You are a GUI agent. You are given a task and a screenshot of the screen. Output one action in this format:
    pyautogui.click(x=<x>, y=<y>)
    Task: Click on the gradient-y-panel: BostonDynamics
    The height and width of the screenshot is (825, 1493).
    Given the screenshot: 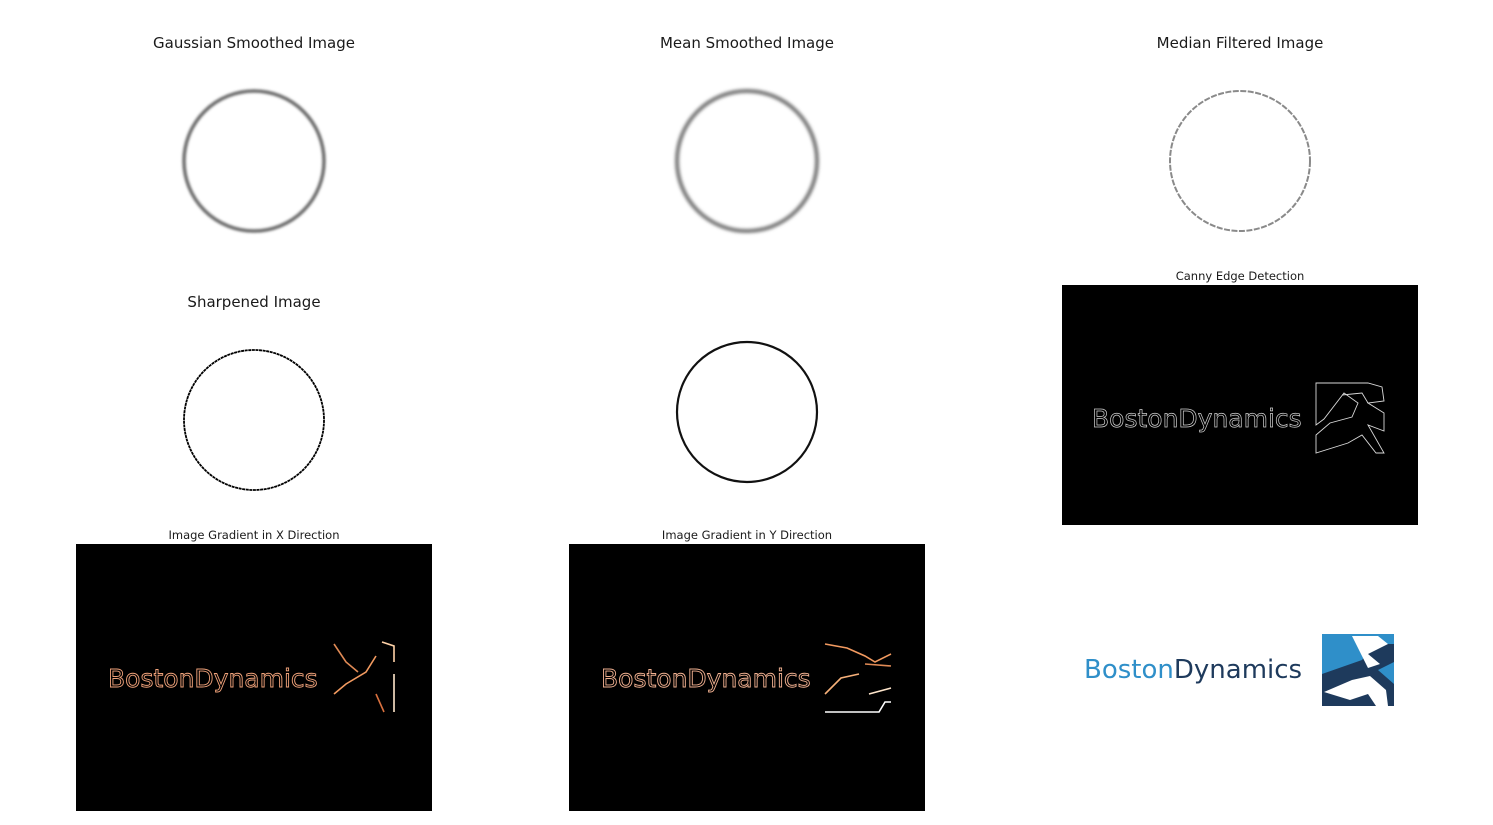 What is the action you would take?
    pyautogui.click(x=747, y=677)
    